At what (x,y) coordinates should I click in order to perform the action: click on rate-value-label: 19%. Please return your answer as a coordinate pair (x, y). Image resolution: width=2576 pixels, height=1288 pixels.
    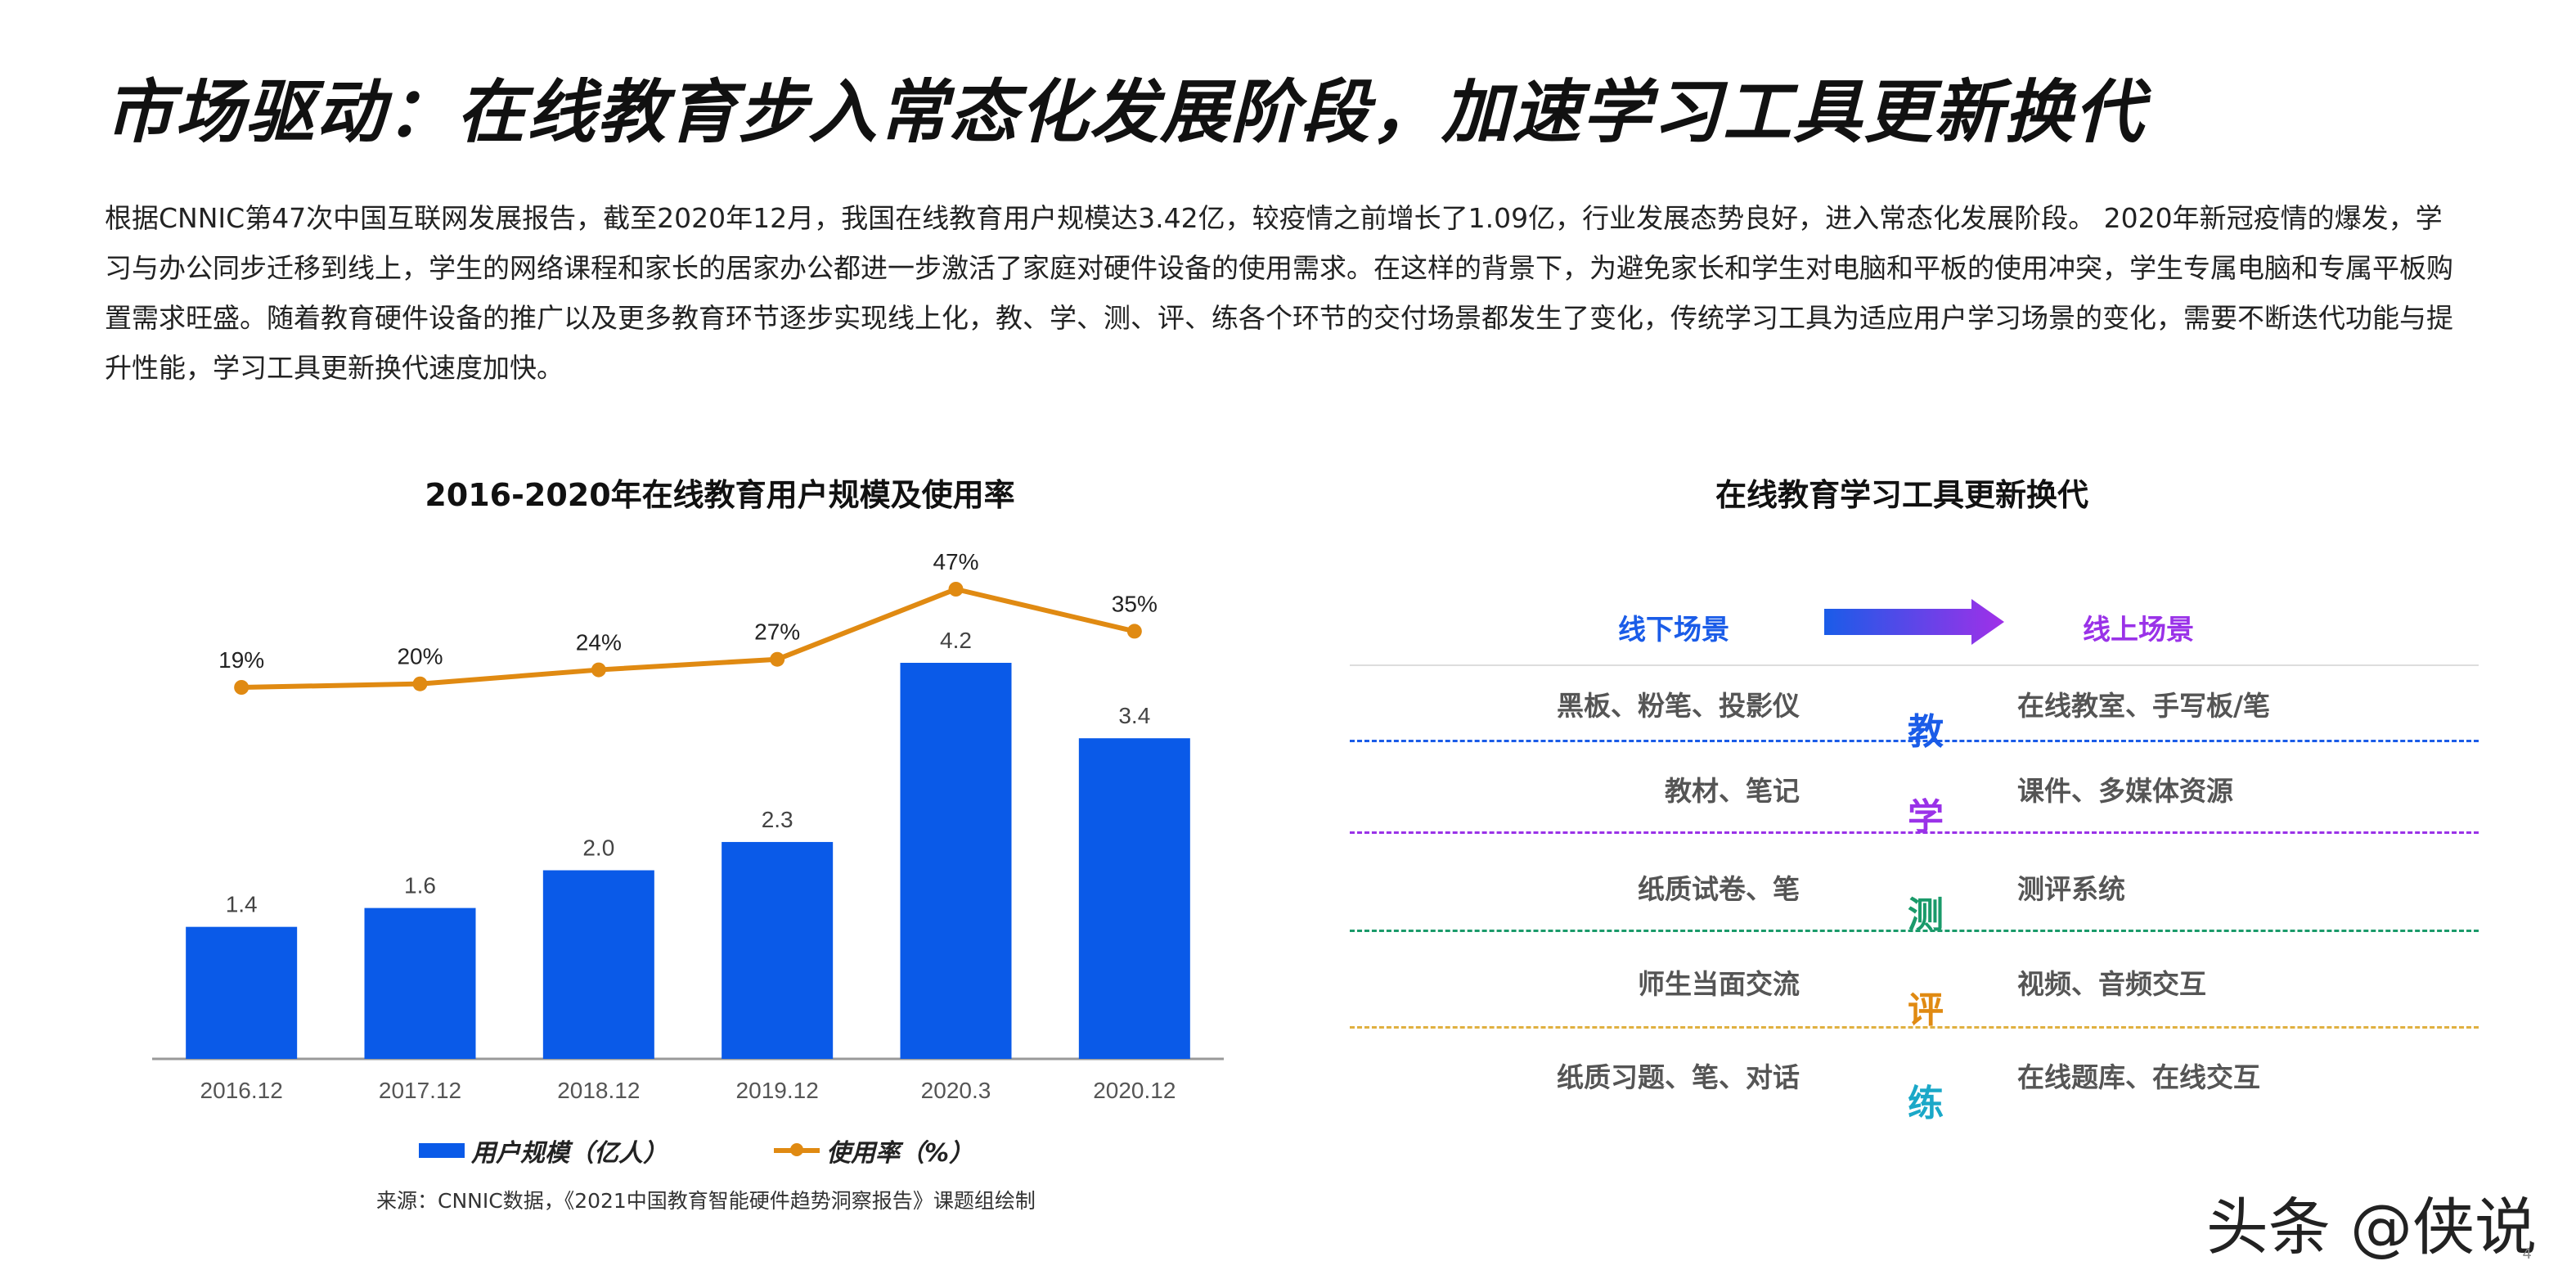
    Looking at the image, I should click on (241, 660).